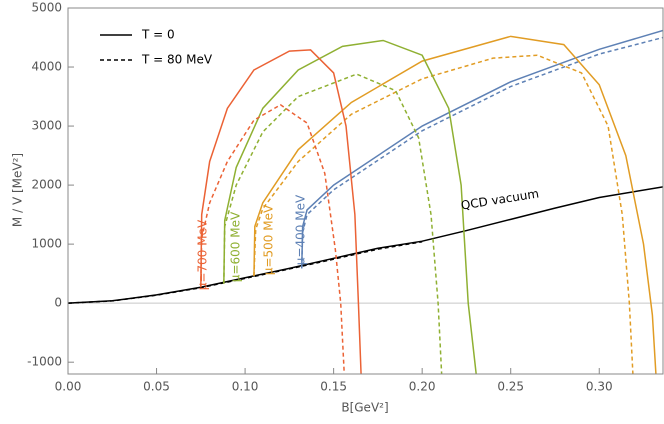  I want to click on x-tick-label: 0.20, so click(422, 387).